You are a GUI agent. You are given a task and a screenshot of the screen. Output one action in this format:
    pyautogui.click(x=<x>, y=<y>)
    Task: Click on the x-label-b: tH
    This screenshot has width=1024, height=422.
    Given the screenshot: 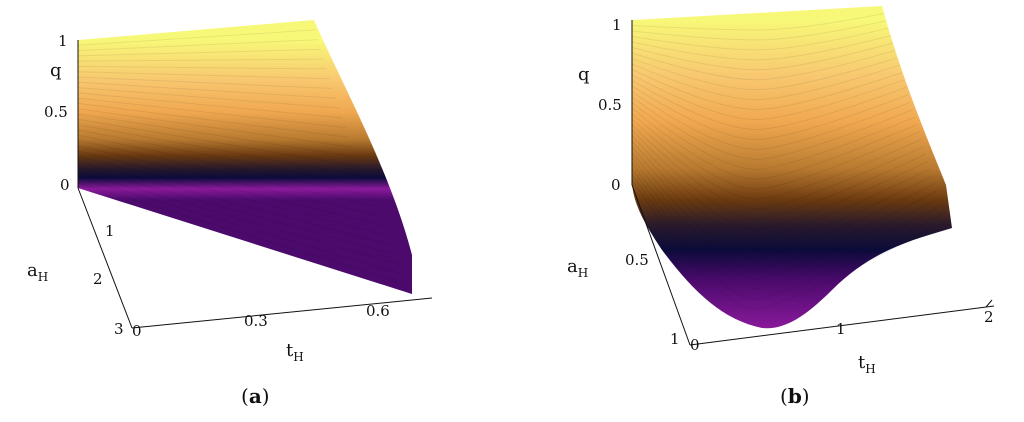 What is the action you would take?
    pyautogui.click(x=867, y=364)
    